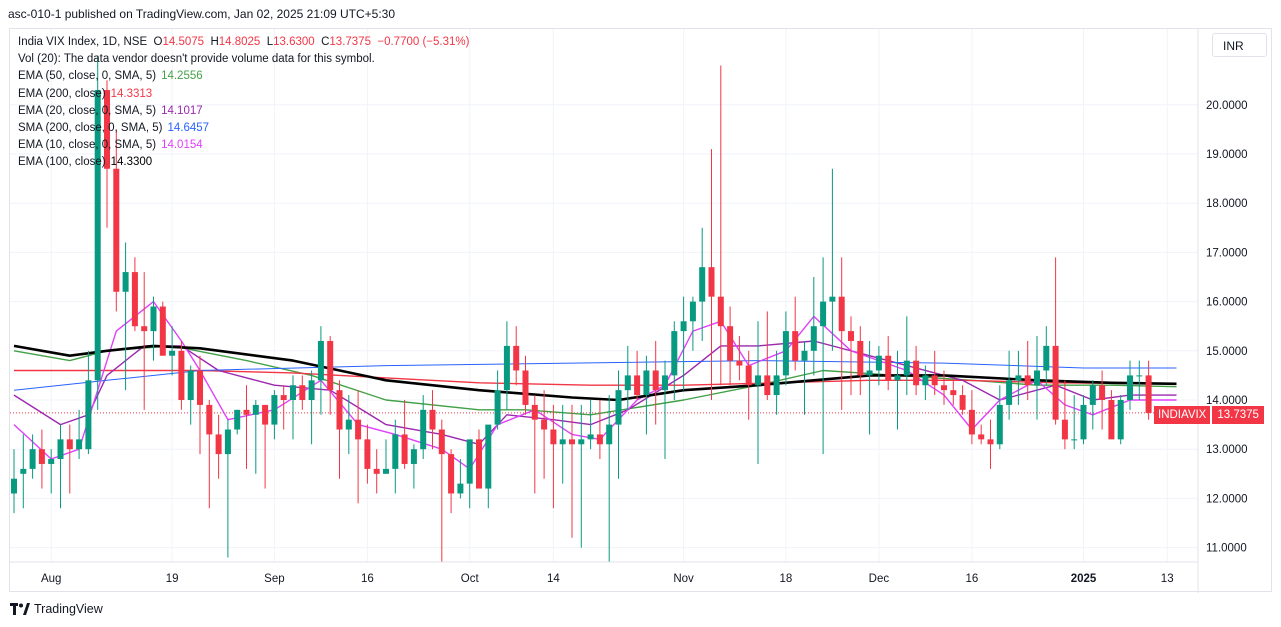 The image size is (1281, 627). Describe the element at coordinates (182, 76) in the screenshot. I see `indicator-value: 14.2556` at that location.